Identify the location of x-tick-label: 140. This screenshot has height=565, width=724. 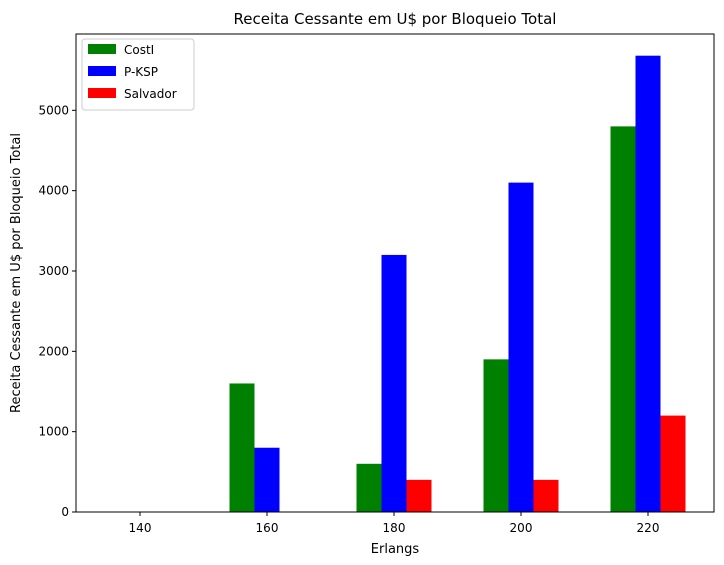
(140, 528).